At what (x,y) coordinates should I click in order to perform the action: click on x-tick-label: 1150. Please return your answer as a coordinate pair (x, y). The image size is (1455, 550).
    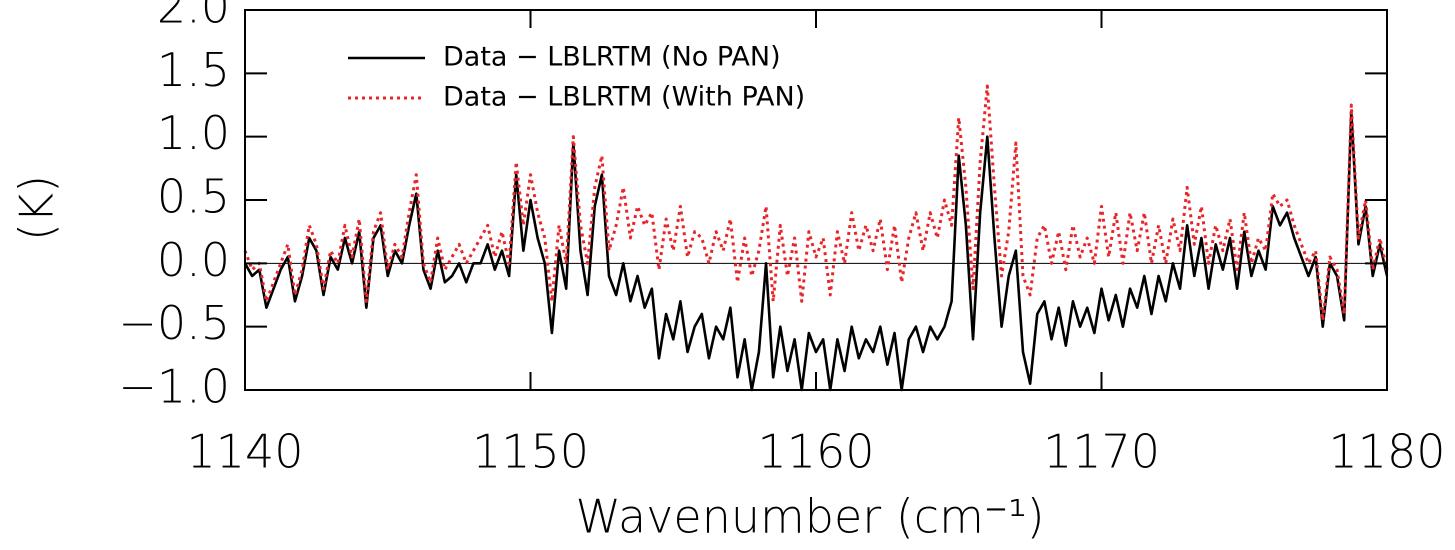
    Looking at the image, I should click on (530, 452).